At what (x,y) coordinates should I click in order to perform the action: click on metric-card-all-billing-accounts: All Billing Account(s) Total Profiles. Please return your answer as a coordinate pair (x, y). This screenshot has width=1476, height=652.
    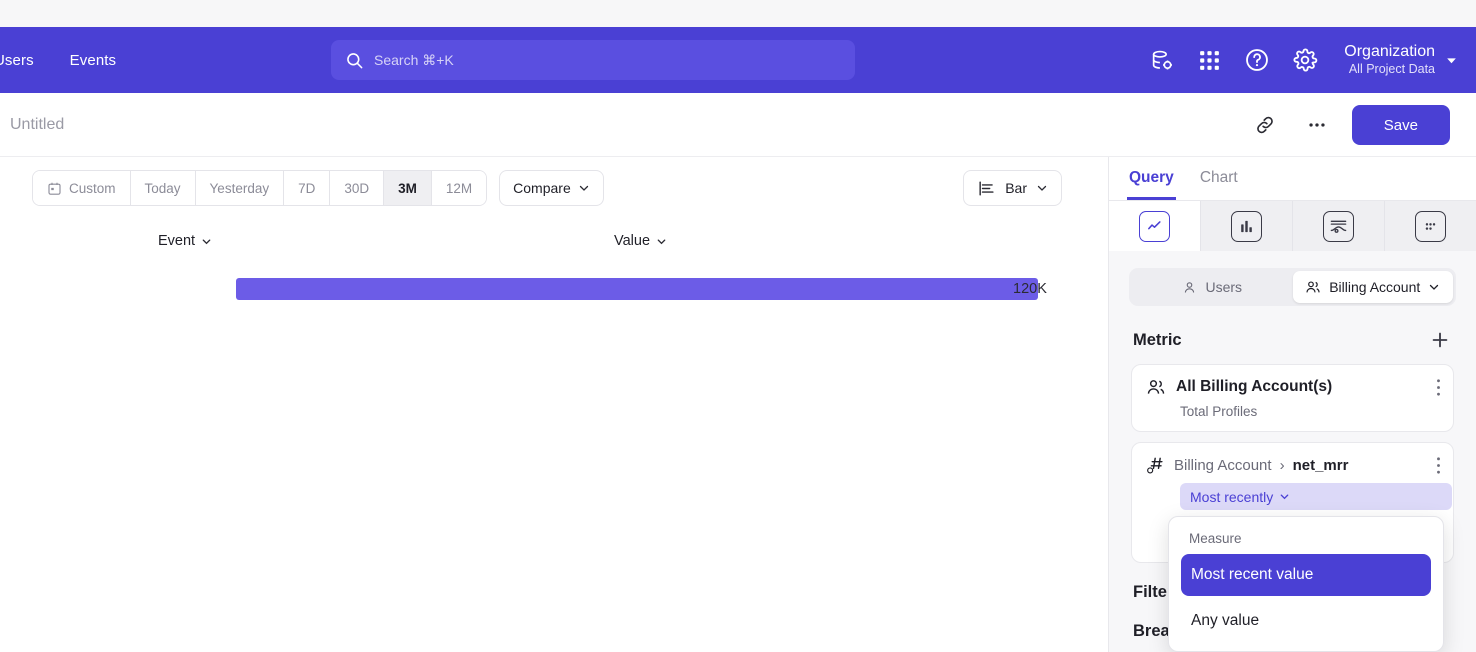
    Looking at the image, I should click on (1292, 398).